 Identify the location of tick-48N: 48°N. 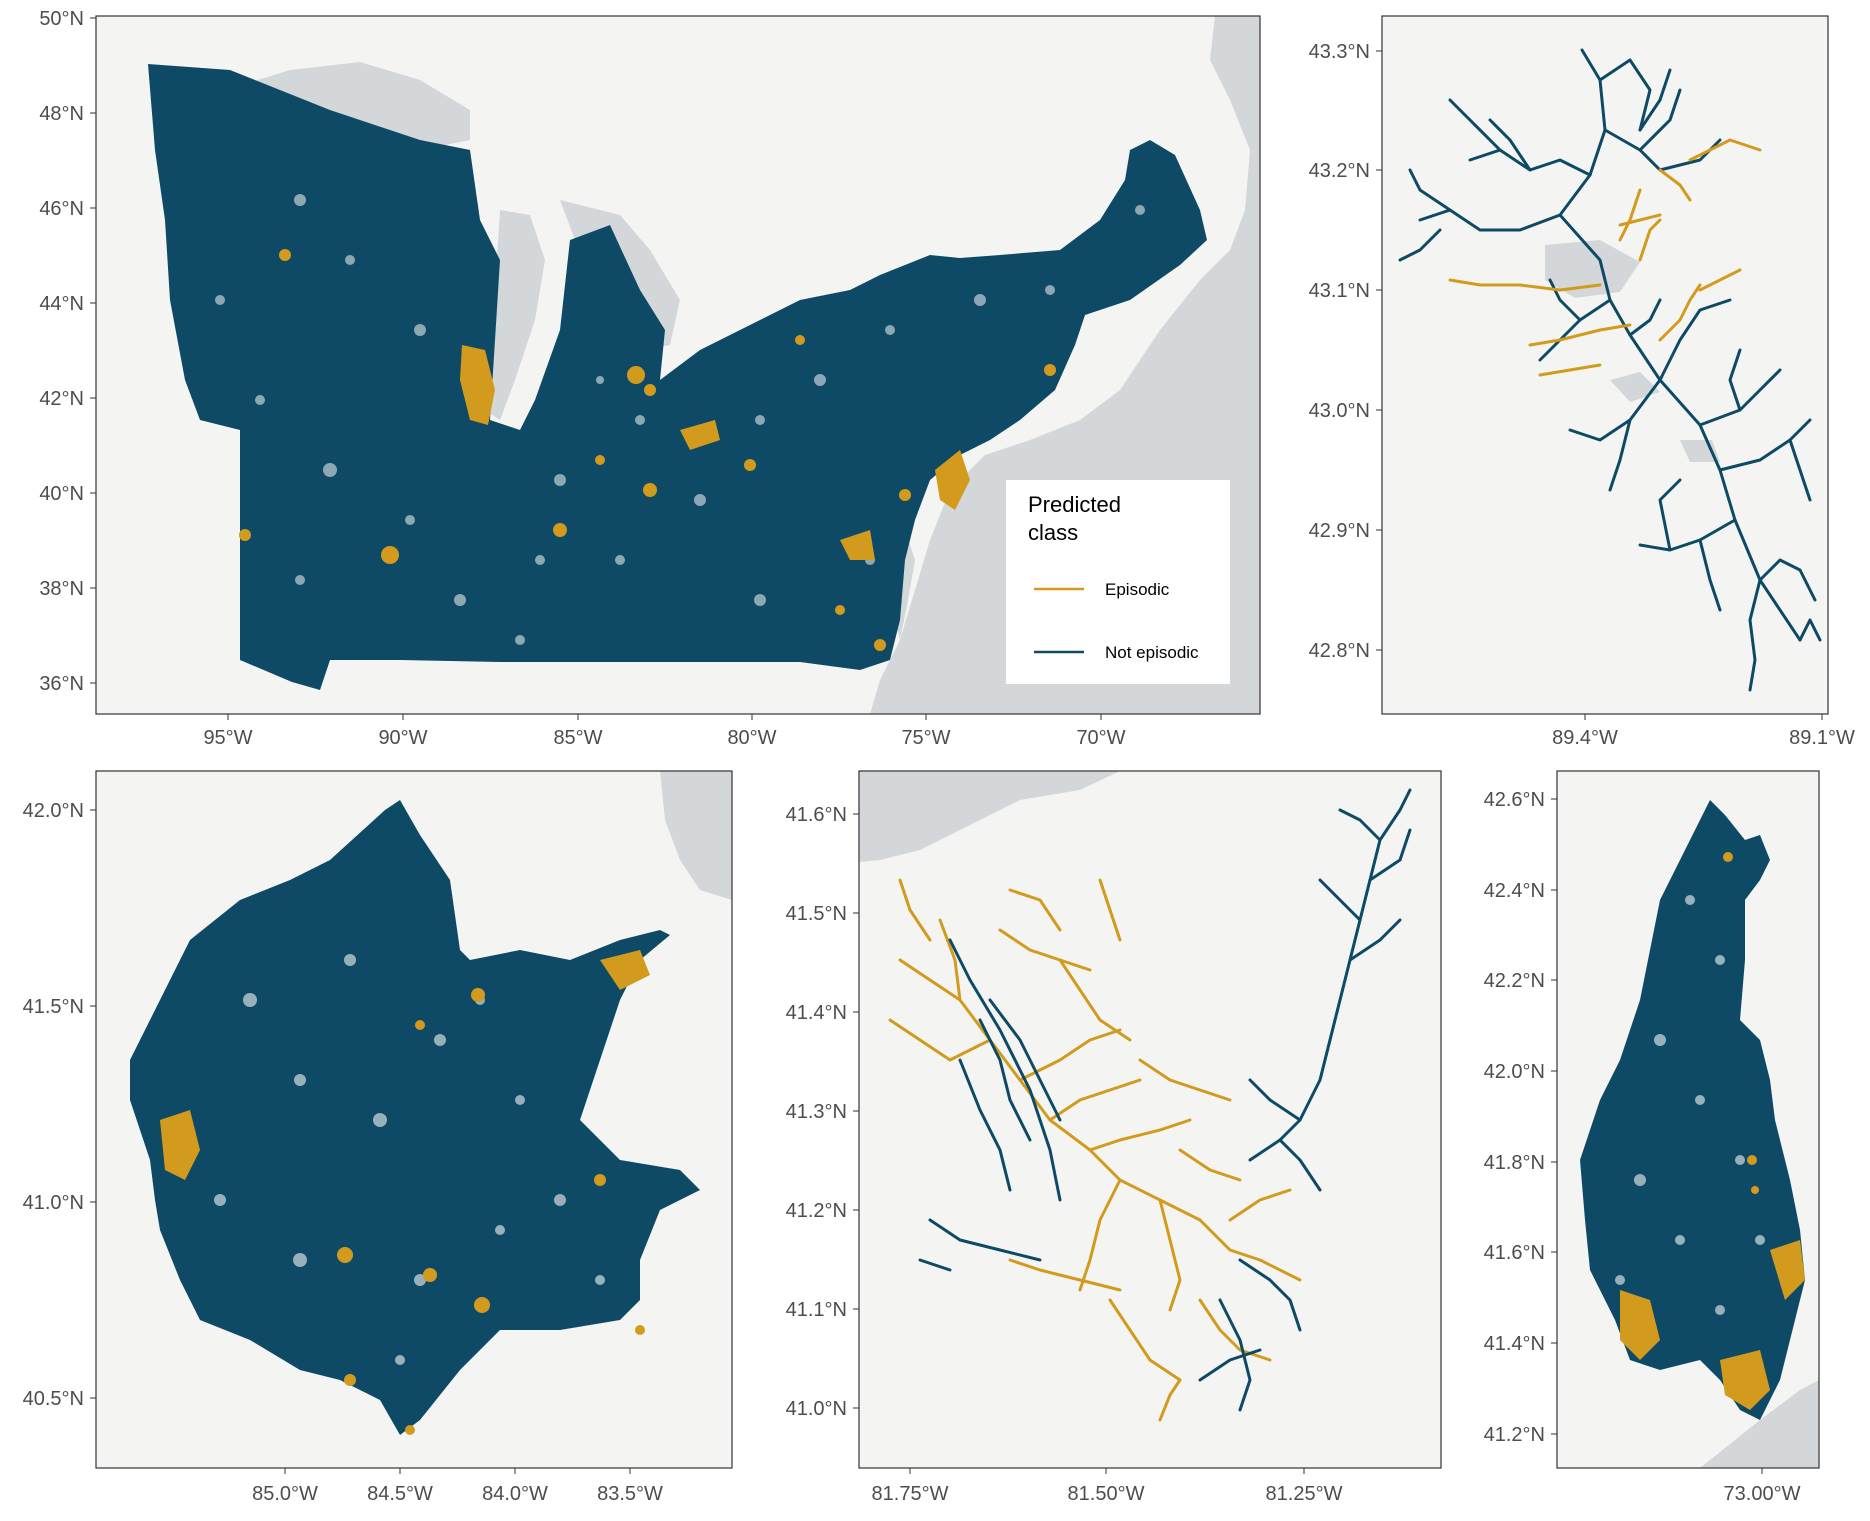
(61, 114).